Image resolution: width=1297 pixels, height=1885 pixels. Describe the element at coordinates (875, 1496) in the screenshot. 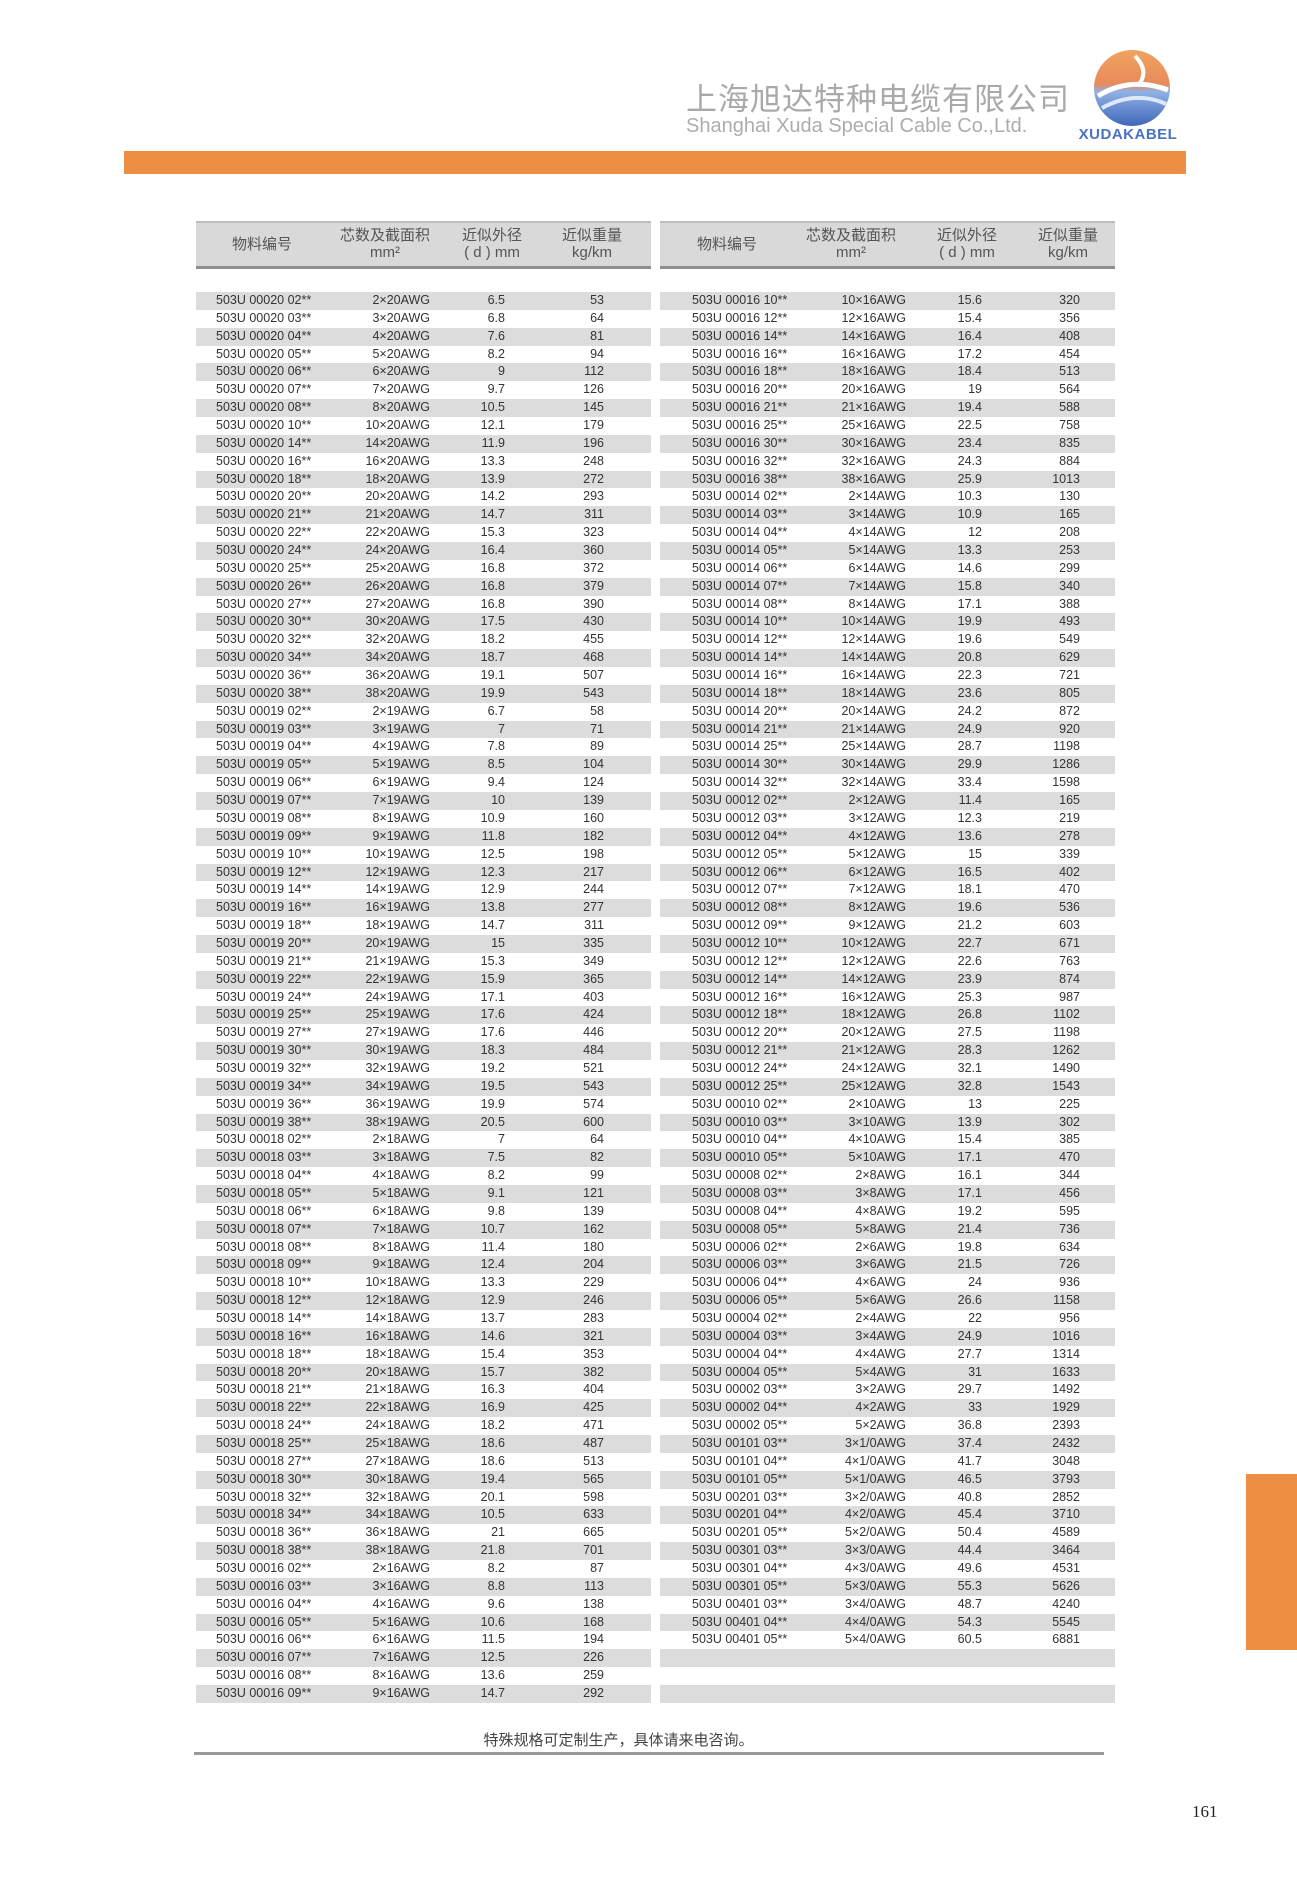

I see `cores-section-cell: 3×2/0AWG` at that location.